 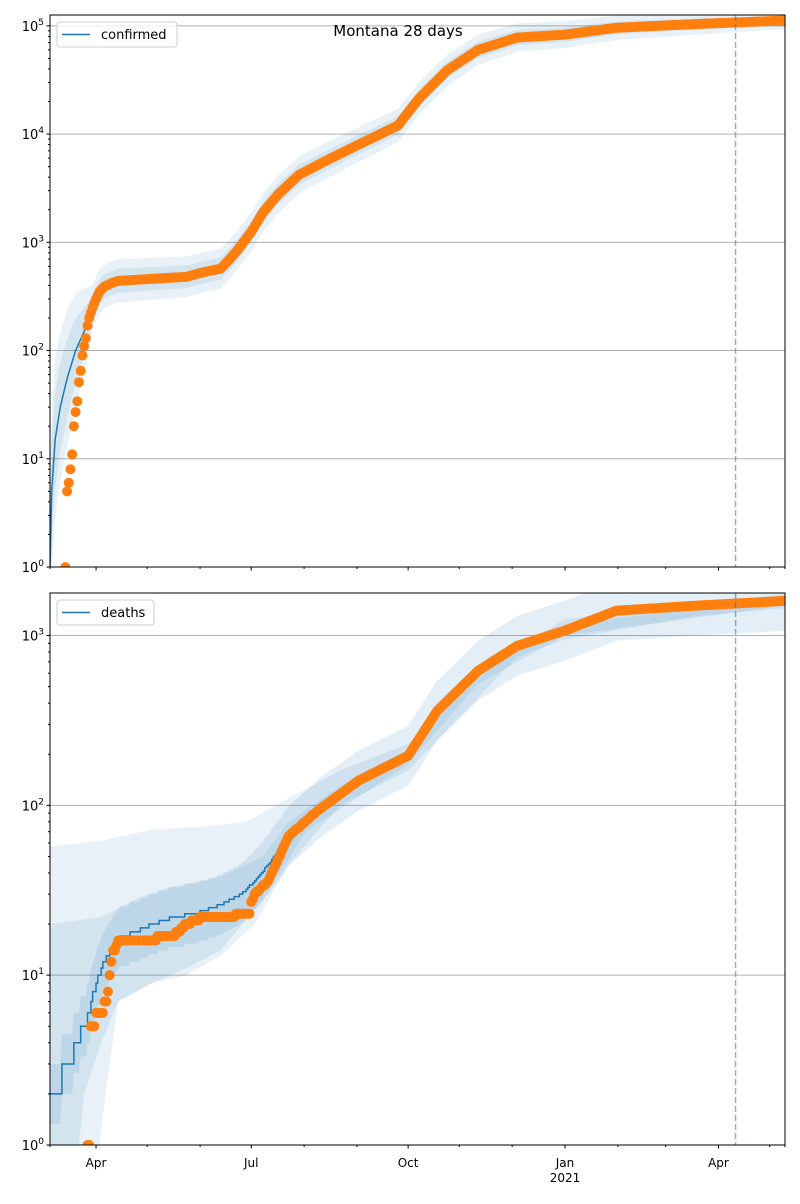 What do you see at coordinates (250, 1163) in the screenshot?
I see `x-tick-label: Jul` at bounding box center [250, 1163].